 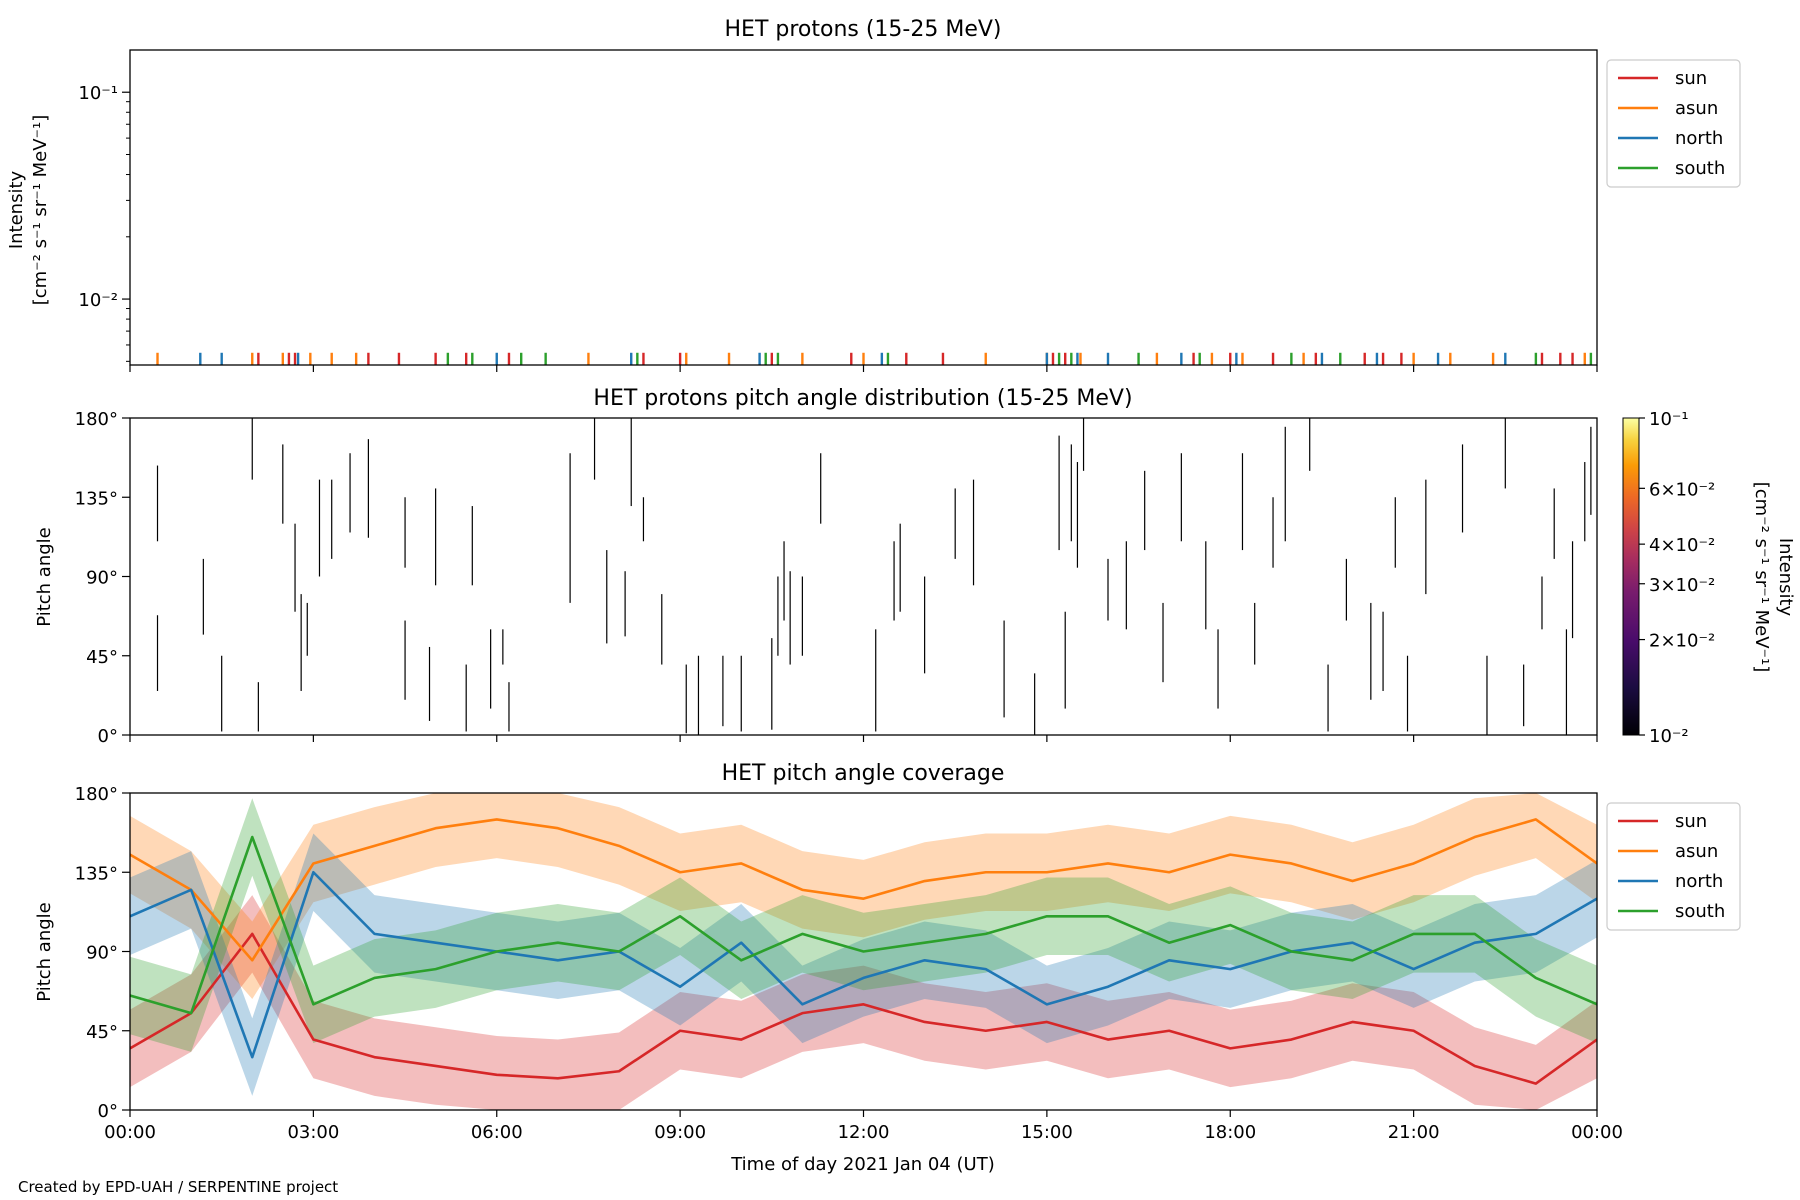 I want to click on colorbar-tick-label-4: 6×10⁻², so click(x=1682, y=489).